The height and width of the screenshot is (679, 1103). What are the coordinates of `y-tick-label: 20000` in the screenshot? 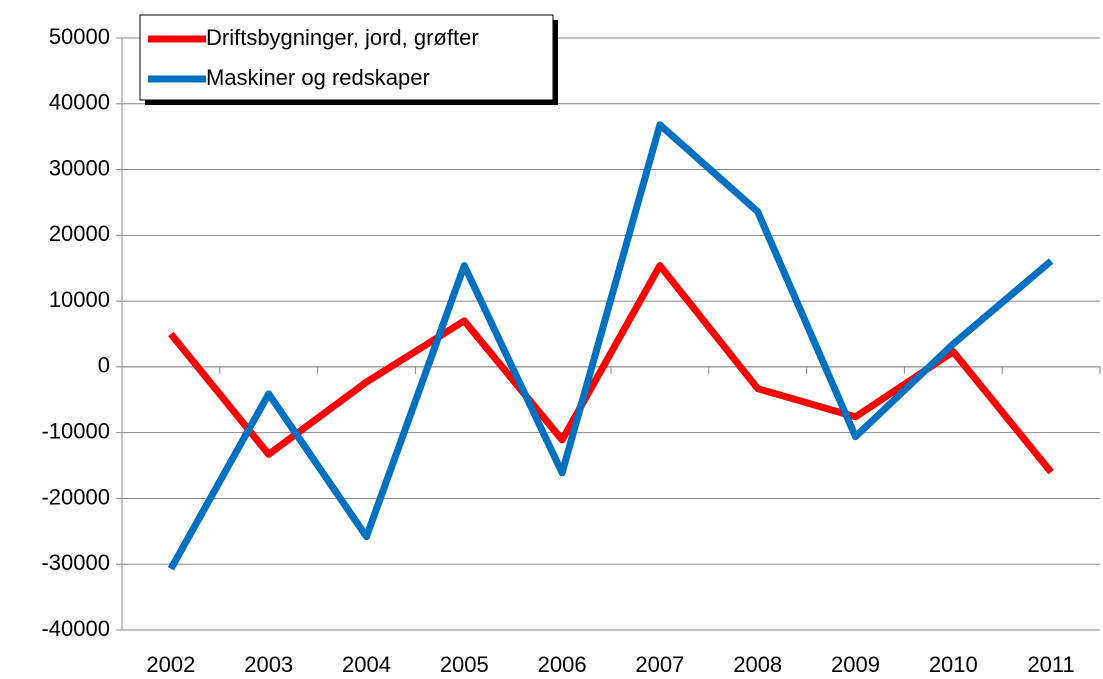 It's located at (79, 233).